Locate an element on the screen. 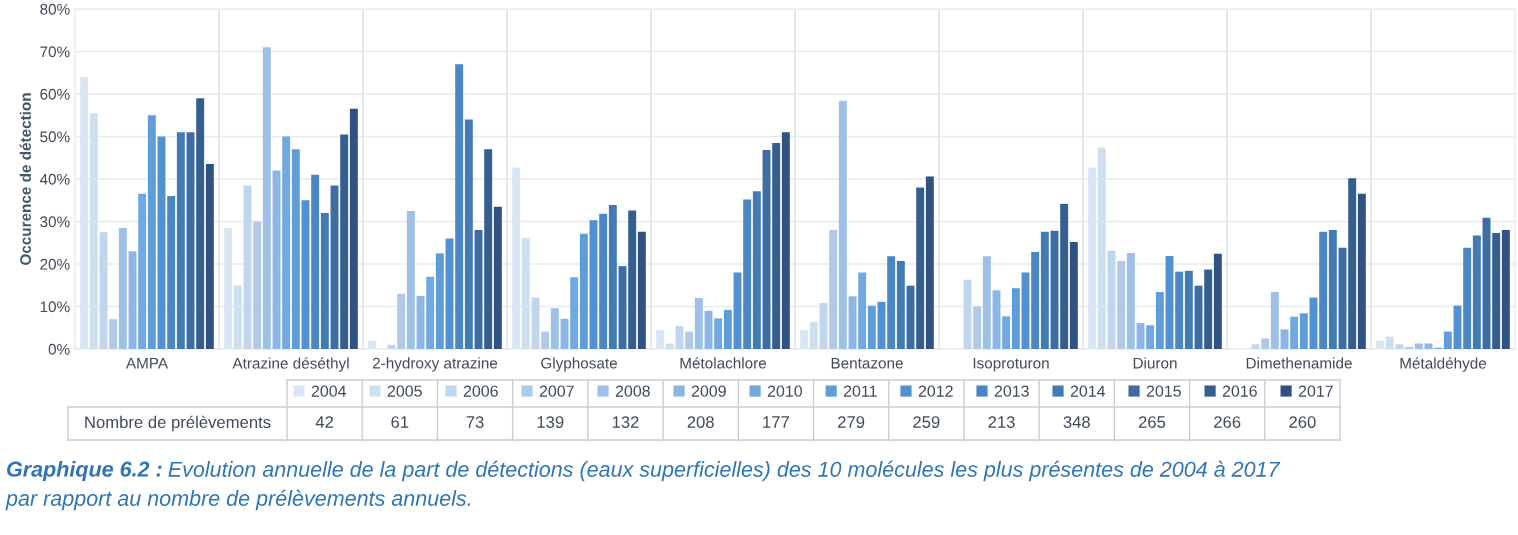 This screenshot has height=535, width=1518. legend-label: 2014 is located at coordinates (1088, 391).